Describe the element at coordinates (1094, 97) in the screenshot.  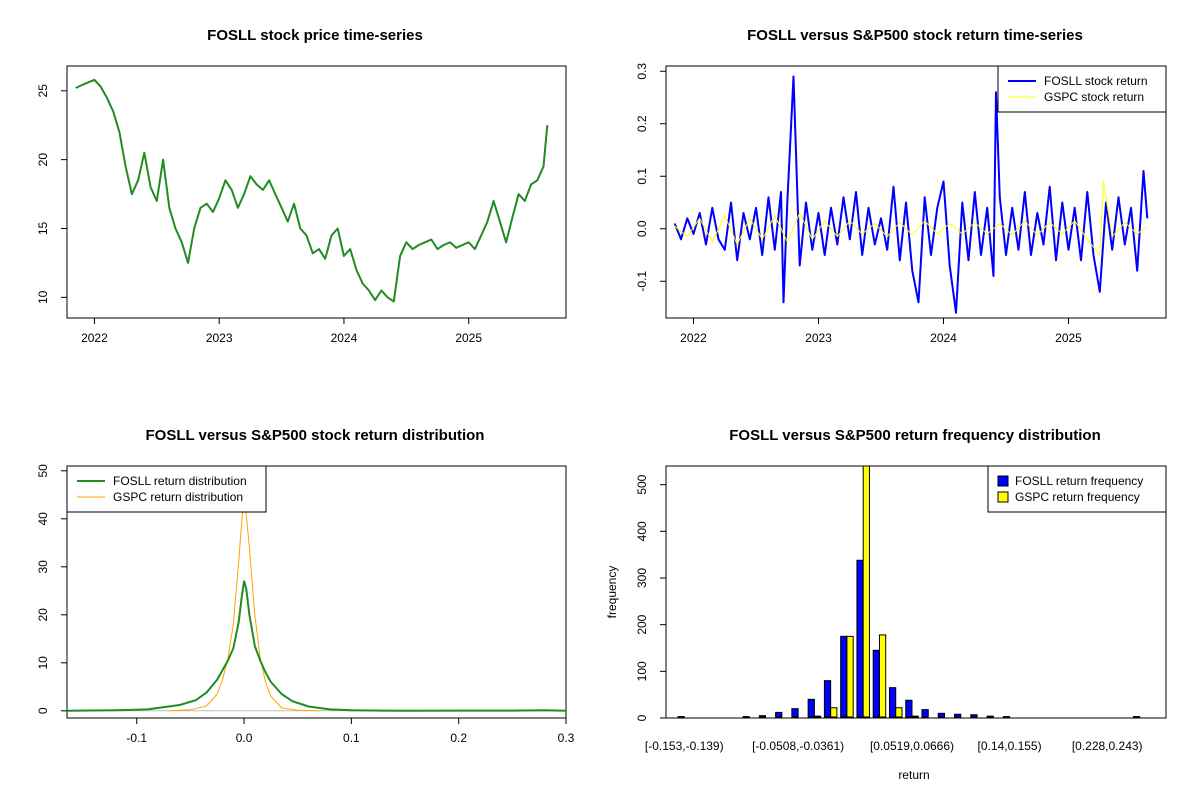
I see `return-legend-label: GSPC stock return` at that location.